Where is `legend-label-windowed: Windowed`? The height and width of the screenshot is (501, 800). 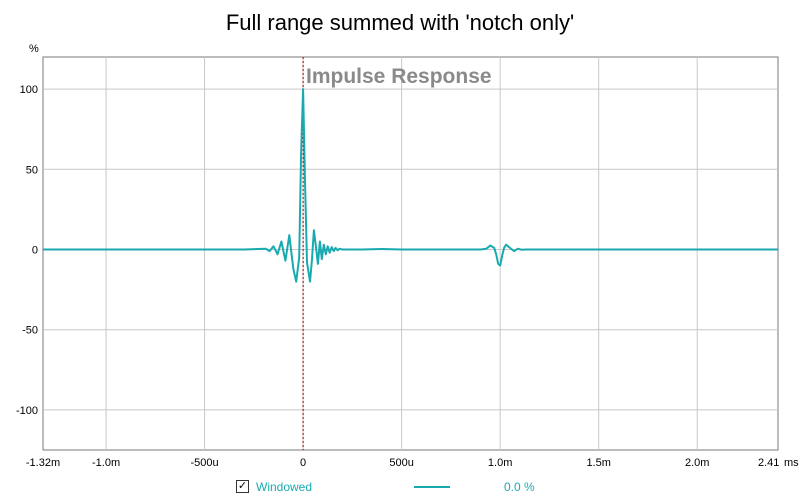
legend-label-windowed: Windowed is located at coordinates (284, 487).